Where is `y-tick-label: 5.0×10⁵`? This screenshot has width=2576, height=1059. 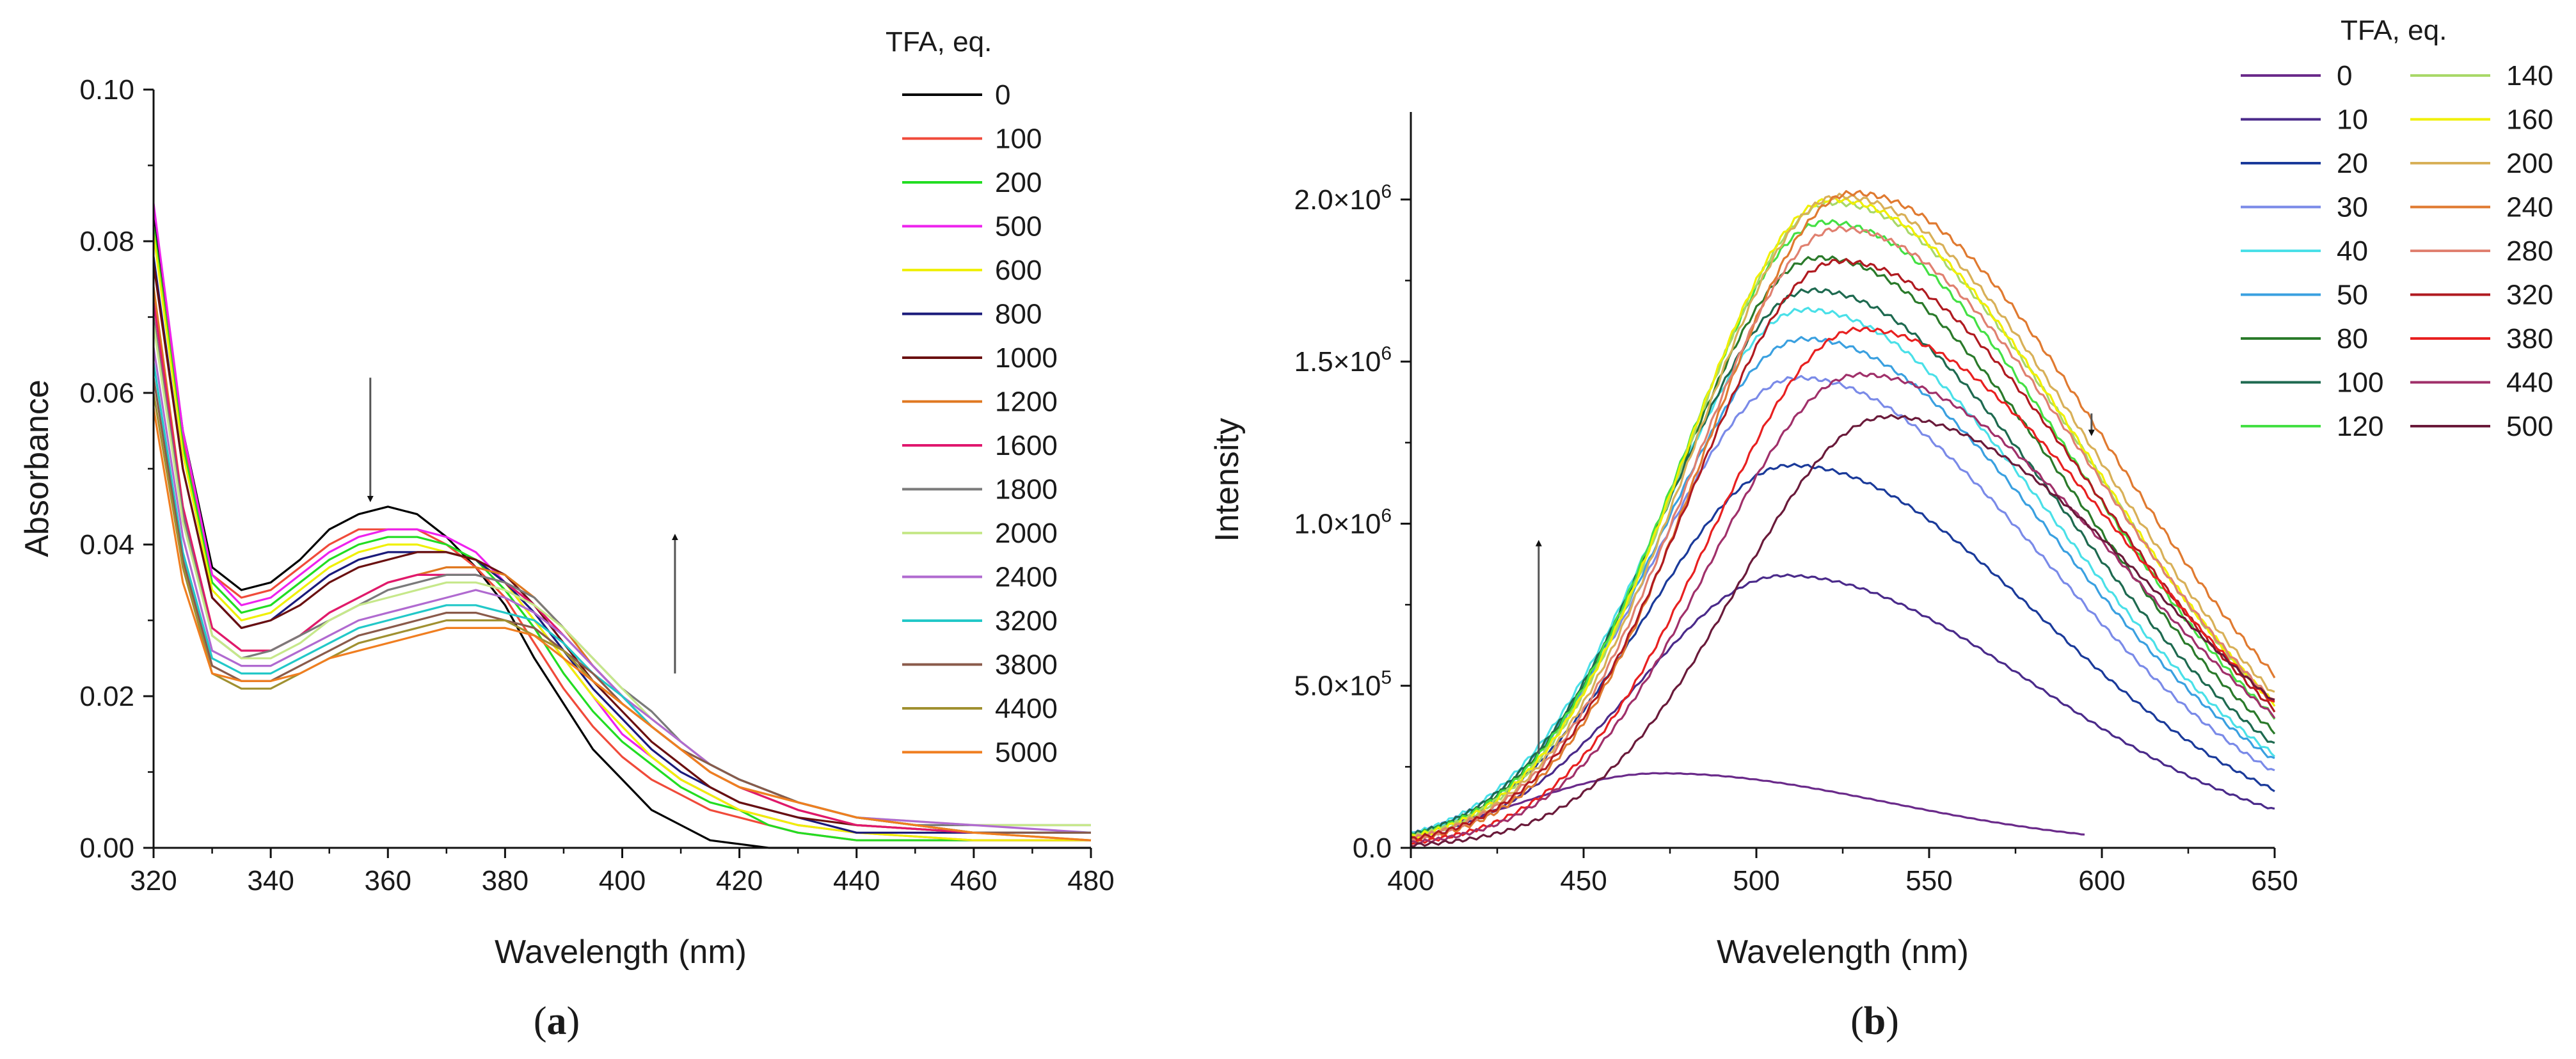
y-tick-label: 5.0×10⁵ is located at coordinates (1343, 685).